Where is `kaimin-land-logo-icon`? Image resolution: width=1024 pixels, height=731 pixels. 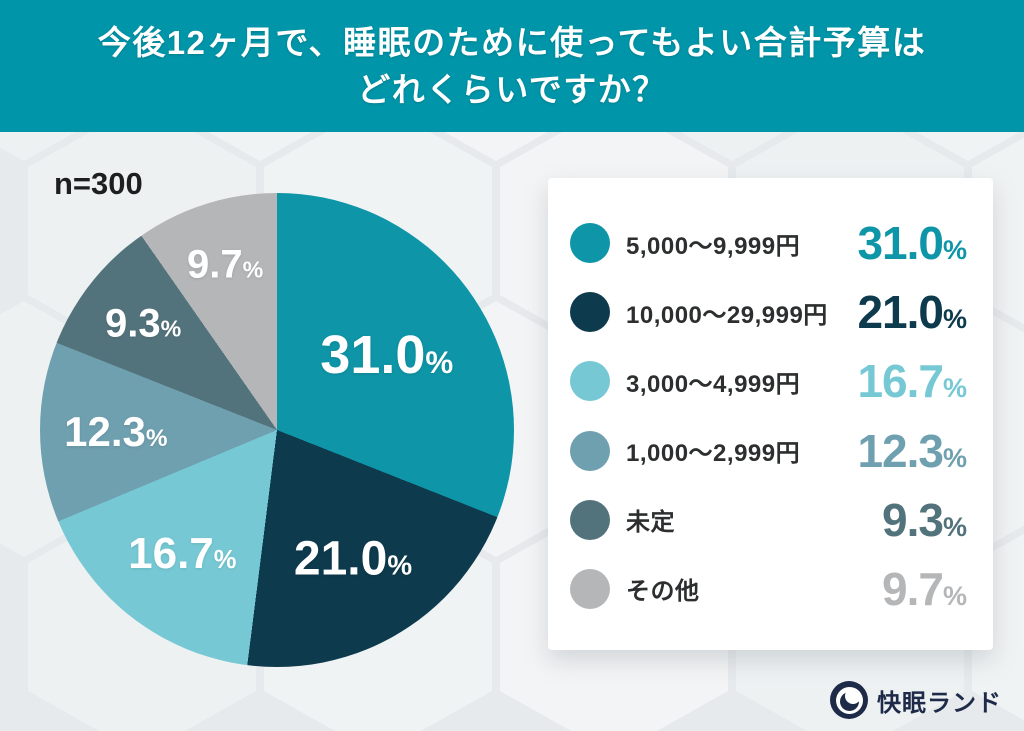
kaimin-land-logo-icon is located at coordinates (849, 700).